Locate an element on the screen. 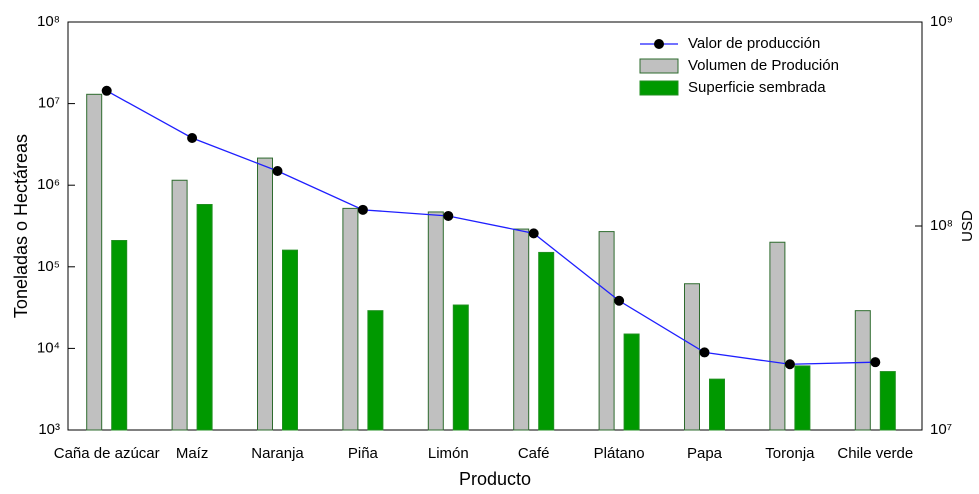 This screenshot has width=979, height=494. y-tick-label: 10⁶ is located at coordinates (48, 184).